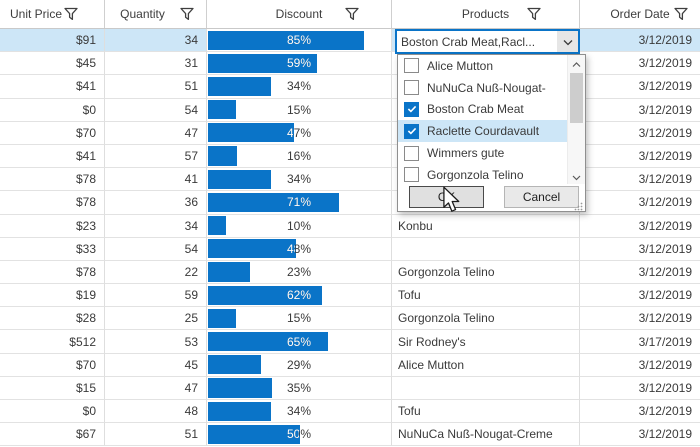 The height and width of the screenshot is (447, 700). I want to click on scroll-up-button, so click(576, 64).